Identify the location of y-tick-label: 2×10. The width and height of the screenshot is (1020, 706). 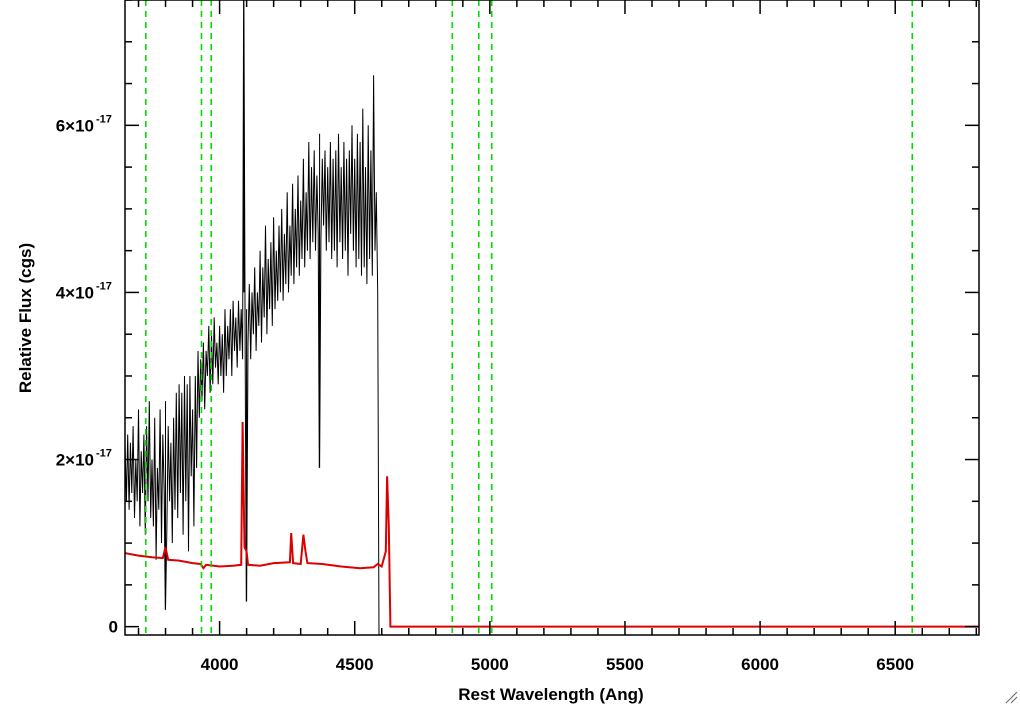
(75, 460).